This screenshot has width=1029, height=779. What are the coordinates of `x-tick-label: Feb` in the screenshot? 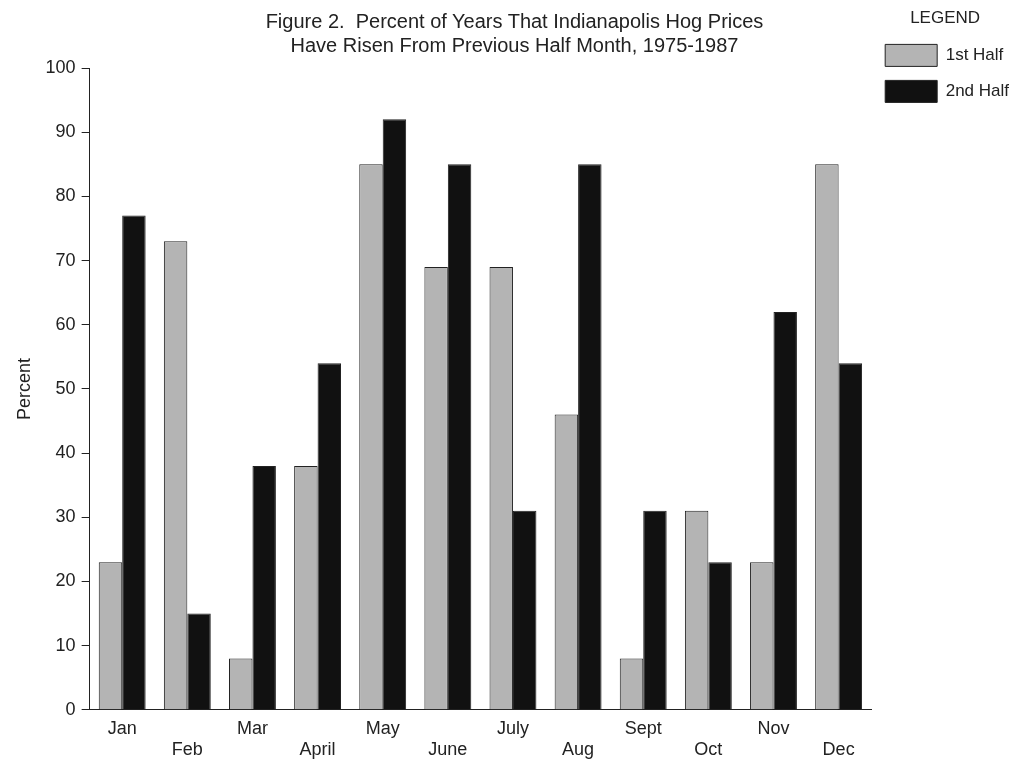 It's located at (187, 749).